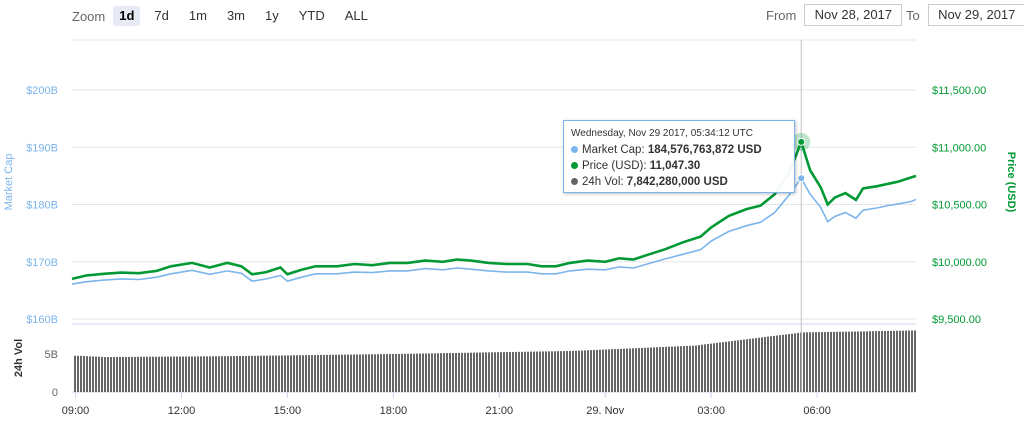 The image size is (1024, 440). I want to click on zoom-3m-button: 3m, so click(235, 15).